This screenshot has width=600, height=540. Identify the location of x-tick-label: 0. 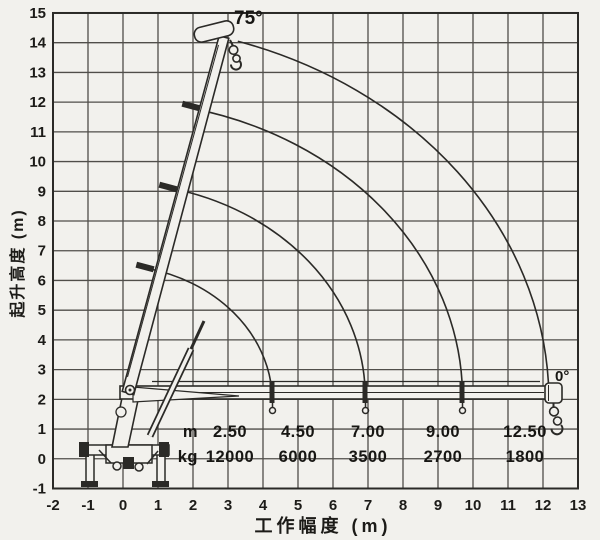
(123, 505).